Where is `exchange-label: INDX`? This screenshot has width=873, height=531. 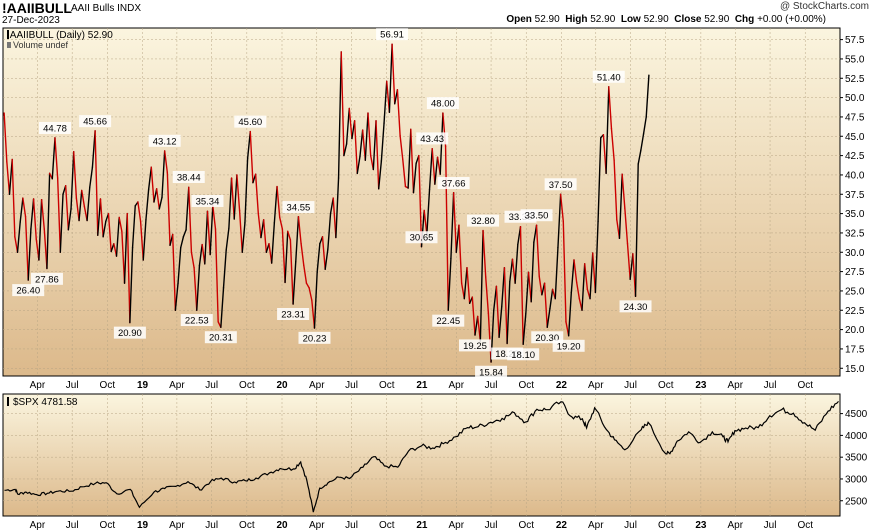 exchange-label: INDX is located at coordinates (129, 8).